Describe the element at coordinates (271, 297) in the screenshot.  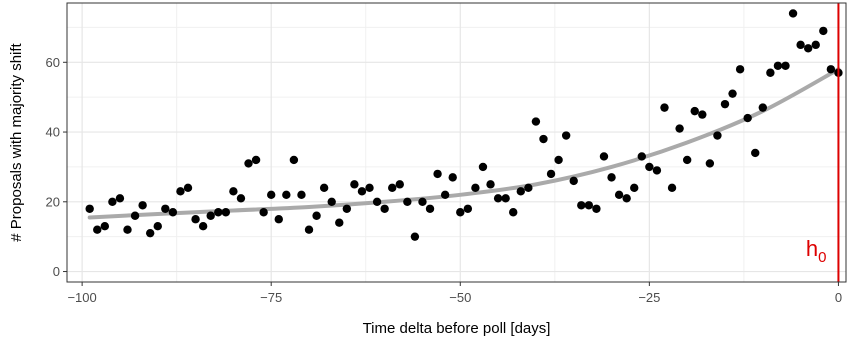
I see `x-tick-label: −75` at that location.